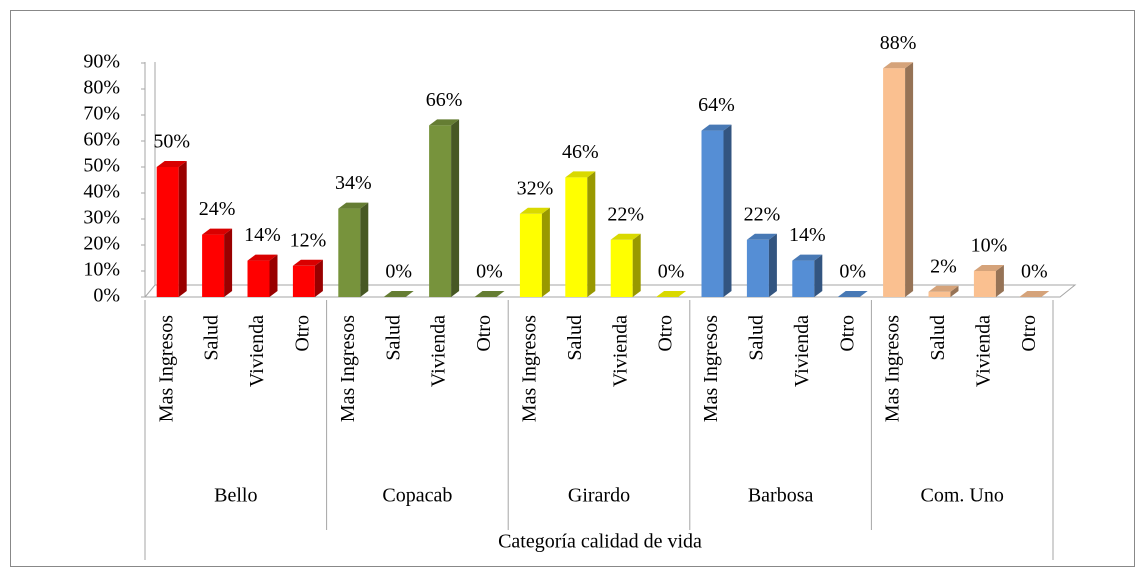 The height and width of the screenshot is (571, 1139). What do you see at coordinates (217, 209) in the screenshot?
I see `value-label: 24%` at bounding box center [217, 209].